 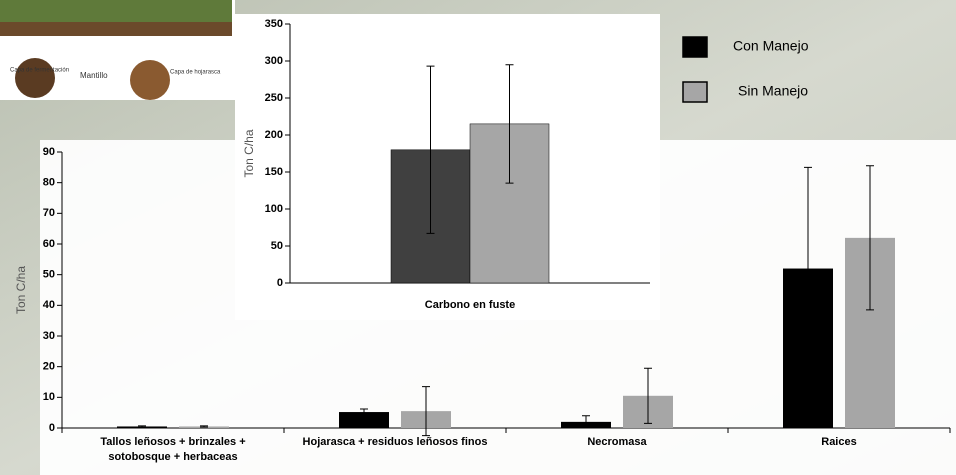 I want to click on illustration-label: Mantillo, so click(x=94, y=75).